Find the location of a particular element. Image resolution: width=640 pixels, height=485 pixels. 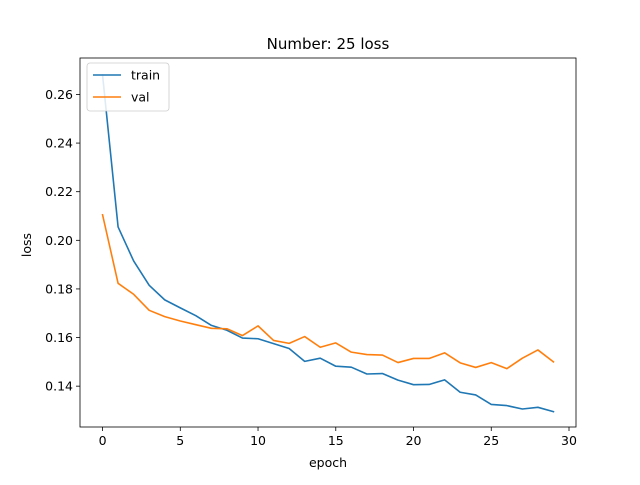

legend-label-val: val is located at coordinates (140, 97).